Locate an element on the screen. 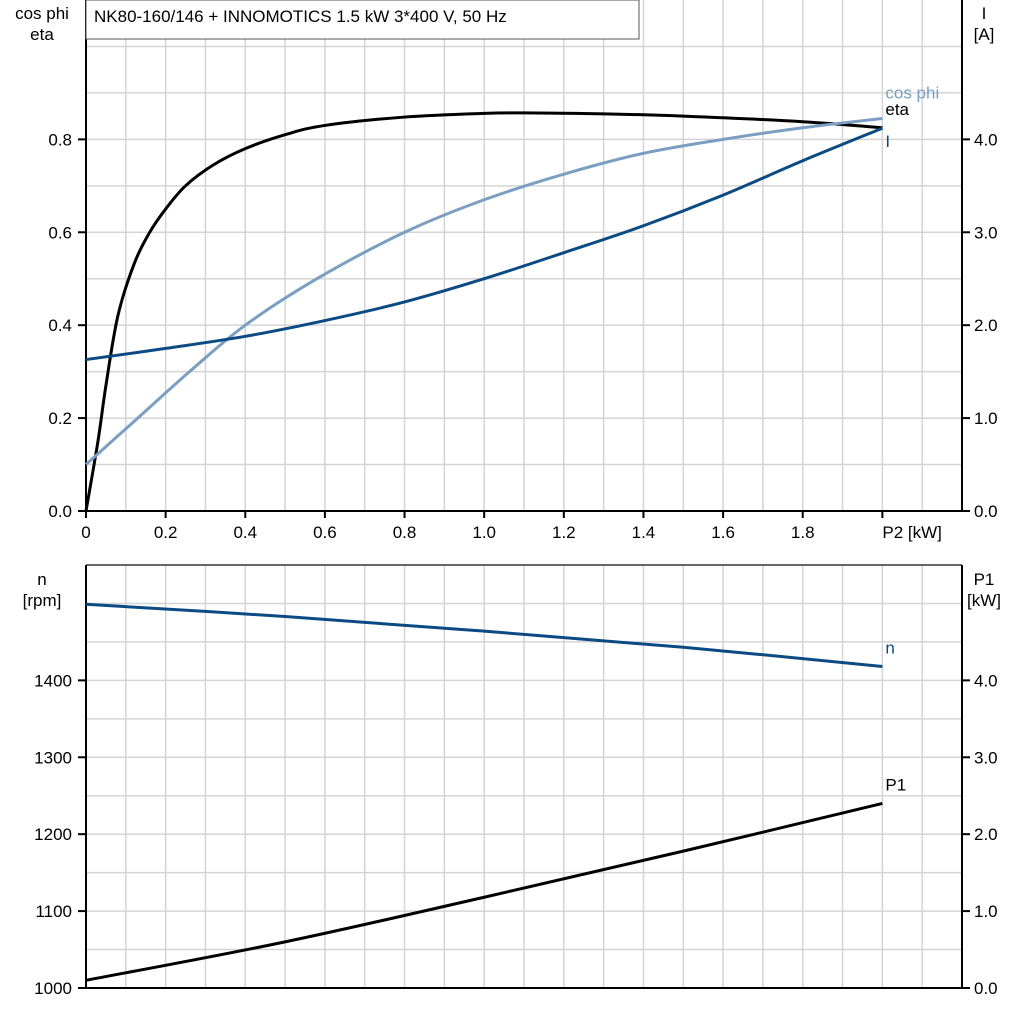 This screenshot has height=1024, width=1024. y-tick-label: 1000 is located at coordinates (53, 988).